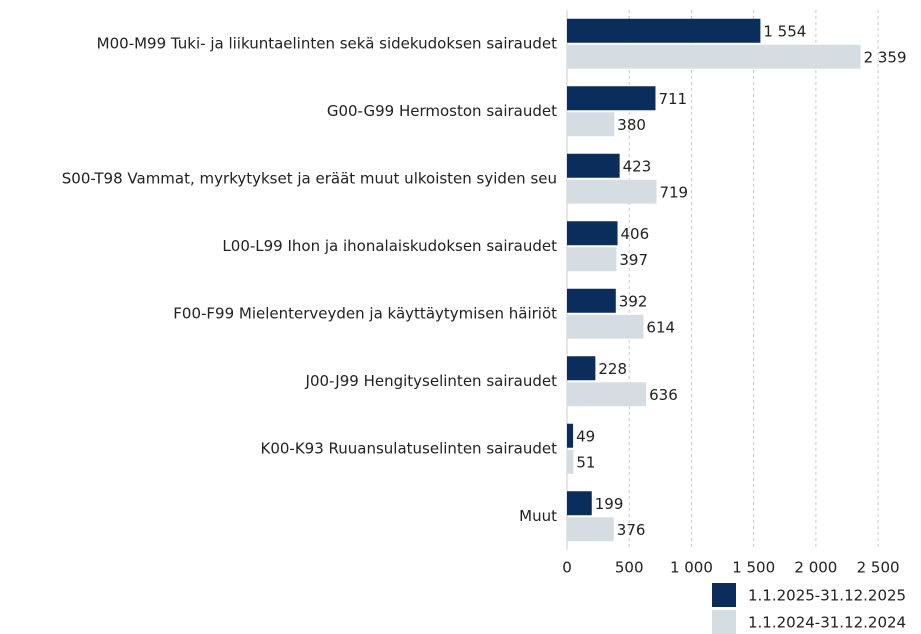  Describe the element at coordinates (878, 568) in the screenshot. I see `x-tick-label: 2 500` at that location.